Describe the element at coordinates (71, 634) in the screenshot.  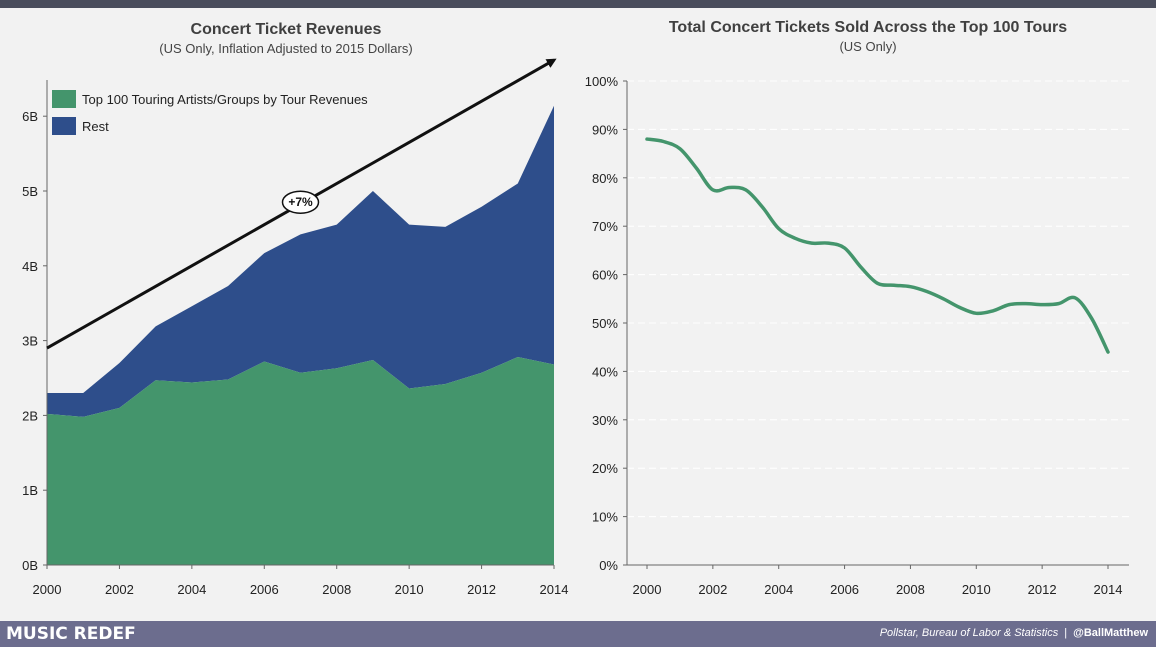
I see `brand-logo: MUSIC REDEF` at that location.